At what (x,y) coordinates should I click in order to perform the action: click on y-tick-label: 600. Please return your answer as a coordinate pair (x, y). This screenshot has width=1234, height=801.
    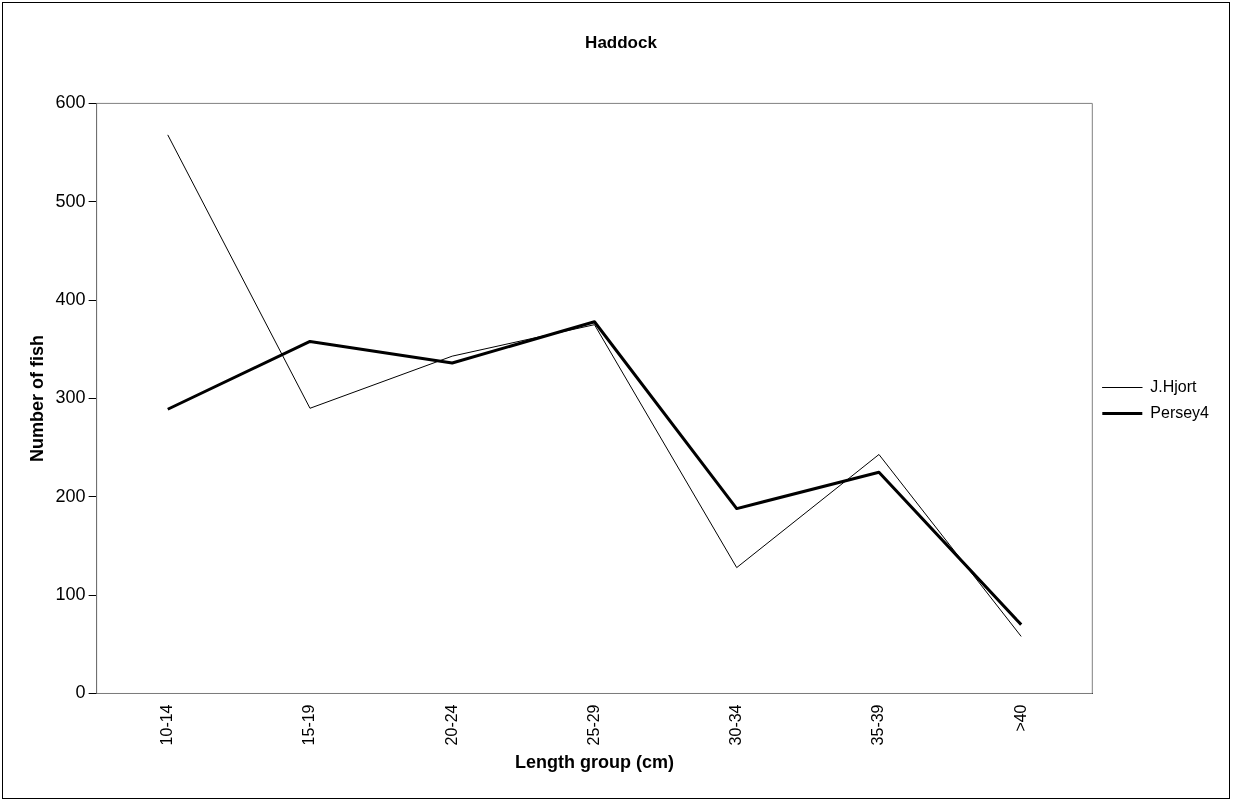
    Looking at the image, I should click on (70, 102).